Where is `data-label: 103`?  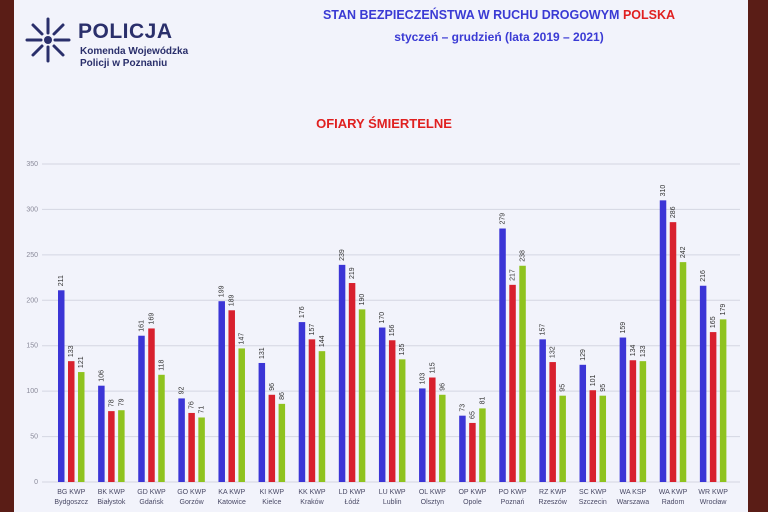 data-label: 103 is located at coordinates (422, 379).